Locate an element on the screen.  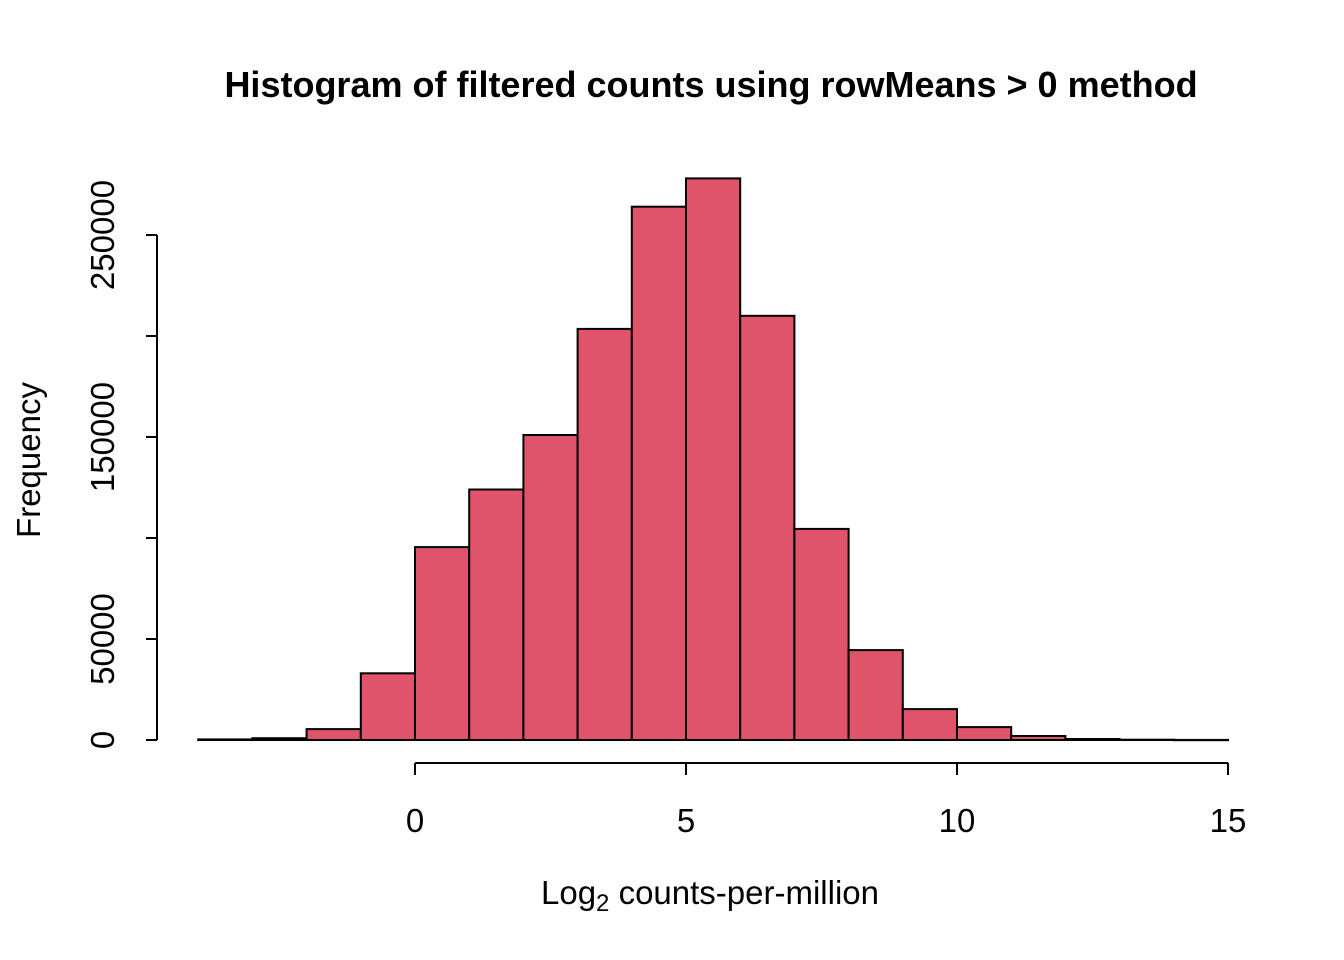
y-tick-label: 50000 is located at coordinates (102, 639).